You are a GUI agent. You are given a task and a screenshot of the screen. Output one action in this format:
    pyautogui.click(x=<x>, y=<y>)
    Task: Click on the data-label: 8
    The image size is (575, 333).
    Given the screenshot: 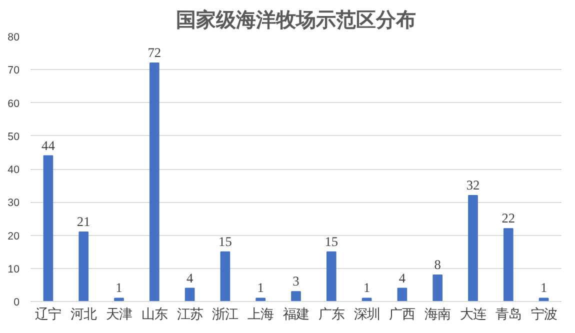 What is the action you would take?
    pyautogui.click(x=438, y=264)
    